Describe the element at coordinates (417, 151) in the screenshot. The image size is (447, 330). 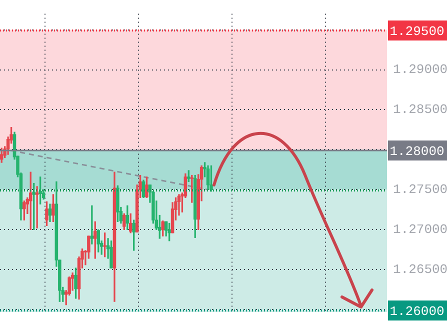
I see `ref-line-label: 1.28000` at that location.